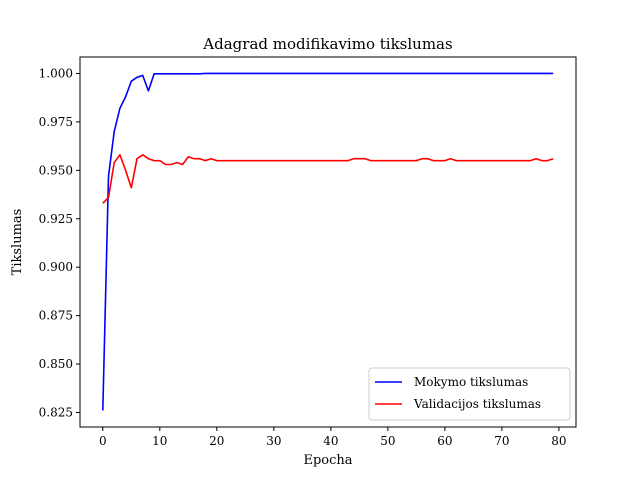  Describe the element at coordinates (444, 441) in the screenshot. I see `x-tick-label: 60` at that location.